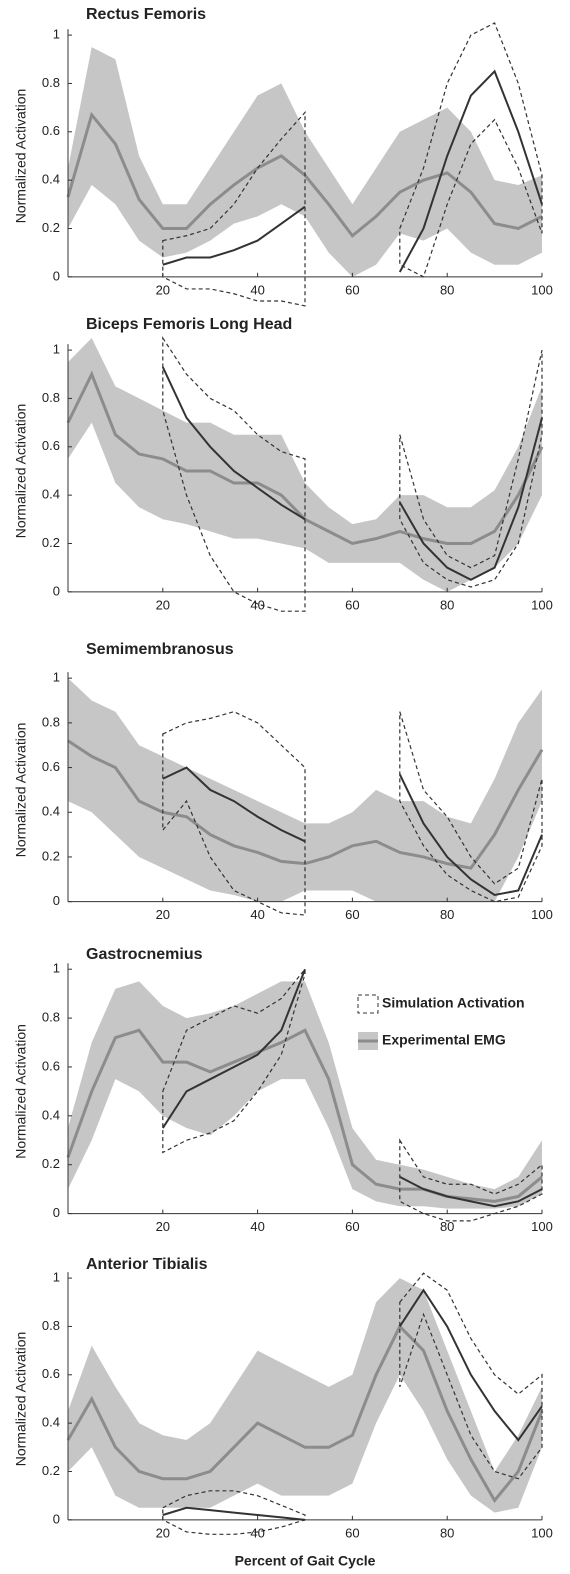 The width and height of the screenshot is (570, 1574). I want to click on legend-label: Simulation Activation, so click(453, 1003).